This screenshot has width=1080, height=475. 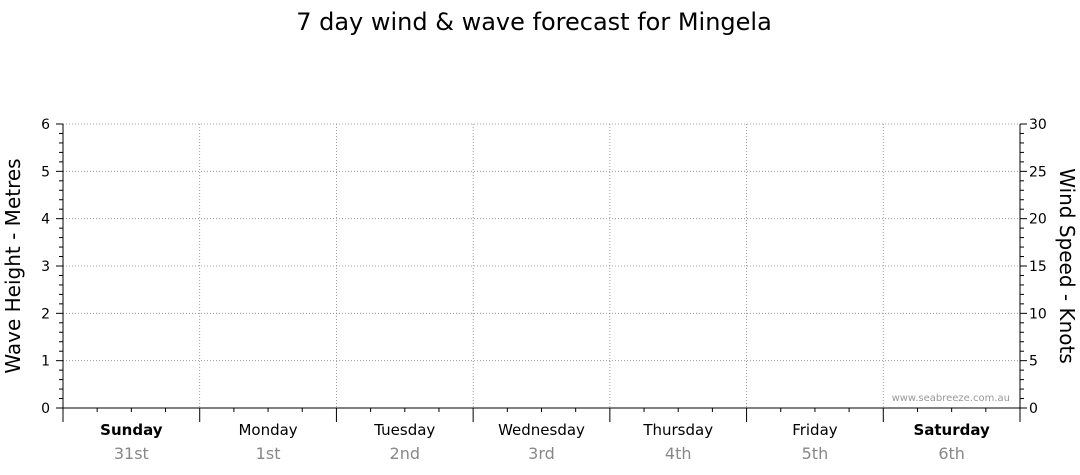 What do you see at coordinates (951, 398) in the screenshot?
I see `watermark: www.seabreeze.com.au` at bounding box center [951, 398].